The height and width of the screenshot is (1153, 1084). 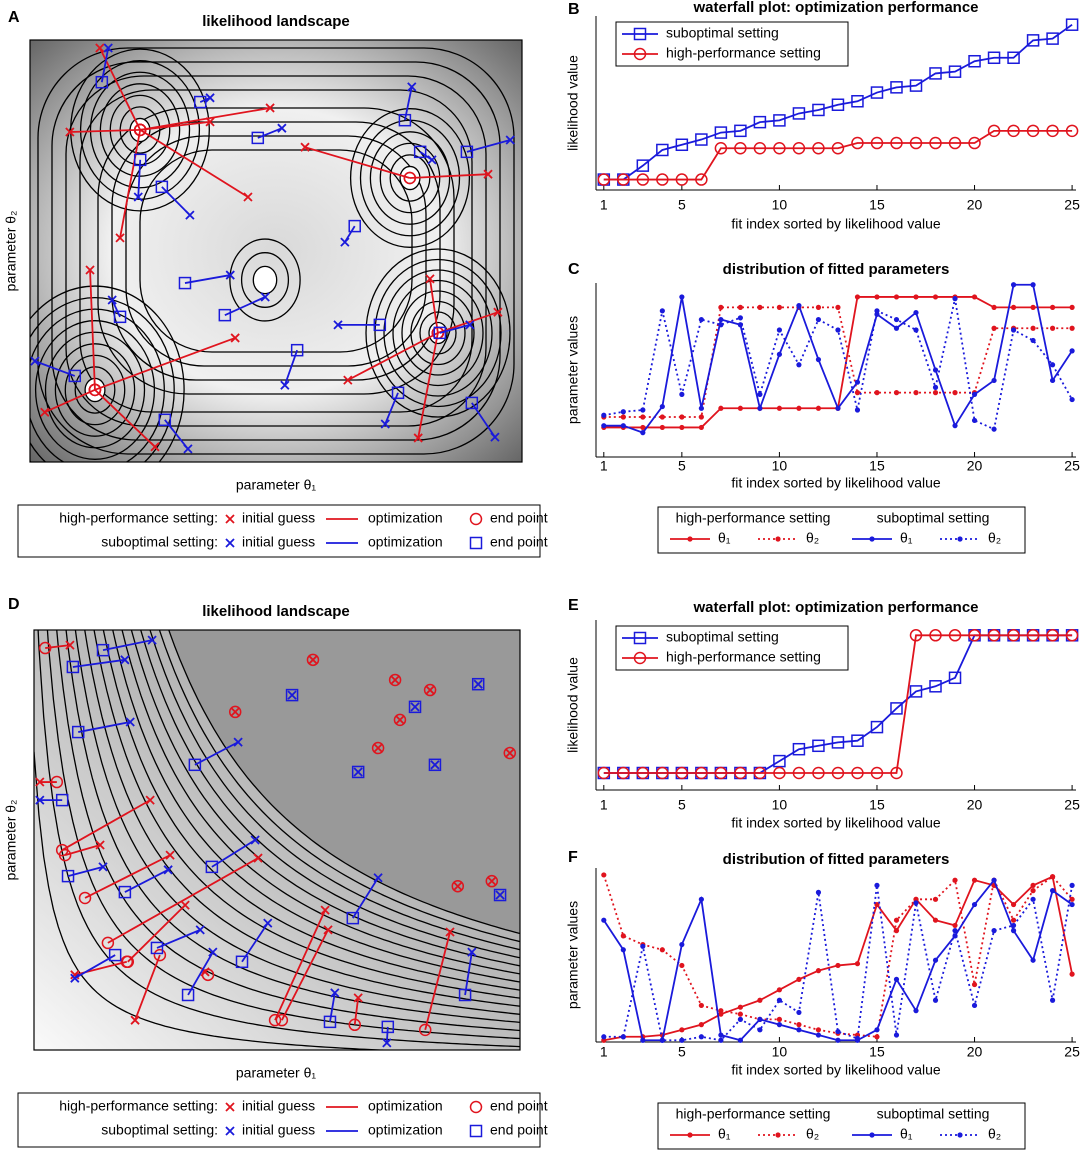 What do you see at coordinates (682, 205) in the screenshot?
I see `x-tick-label: 5` at bounding box center [682, 205].